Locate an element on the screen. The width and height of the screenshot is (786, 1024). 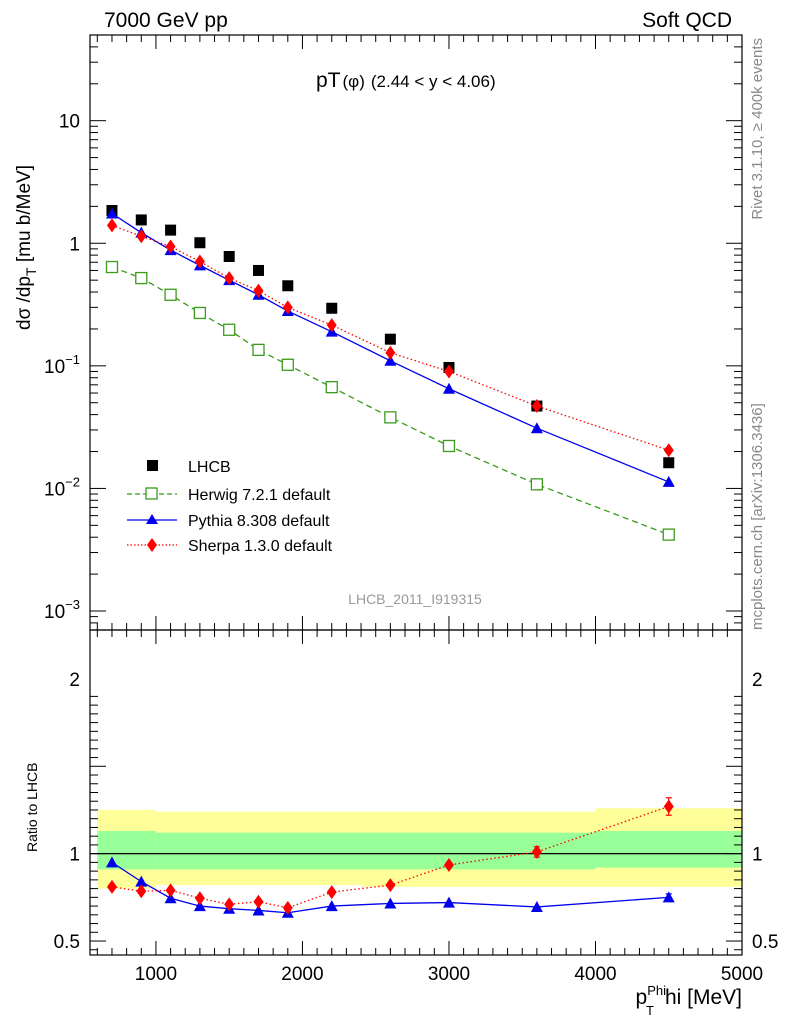
legend-pythia-marker is located at coordinates (152, 519).